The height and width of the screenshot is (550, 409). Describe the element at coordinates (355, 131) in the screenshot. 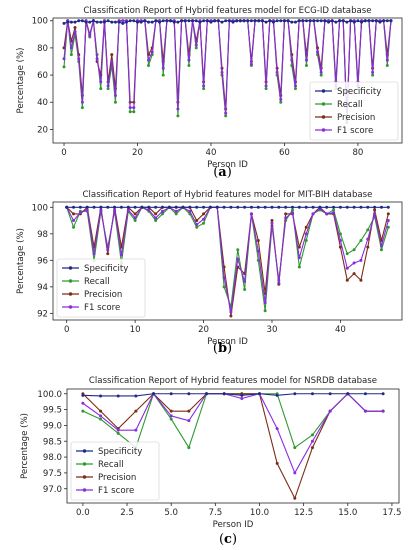

I see `legend-label: F1 score` at that location.